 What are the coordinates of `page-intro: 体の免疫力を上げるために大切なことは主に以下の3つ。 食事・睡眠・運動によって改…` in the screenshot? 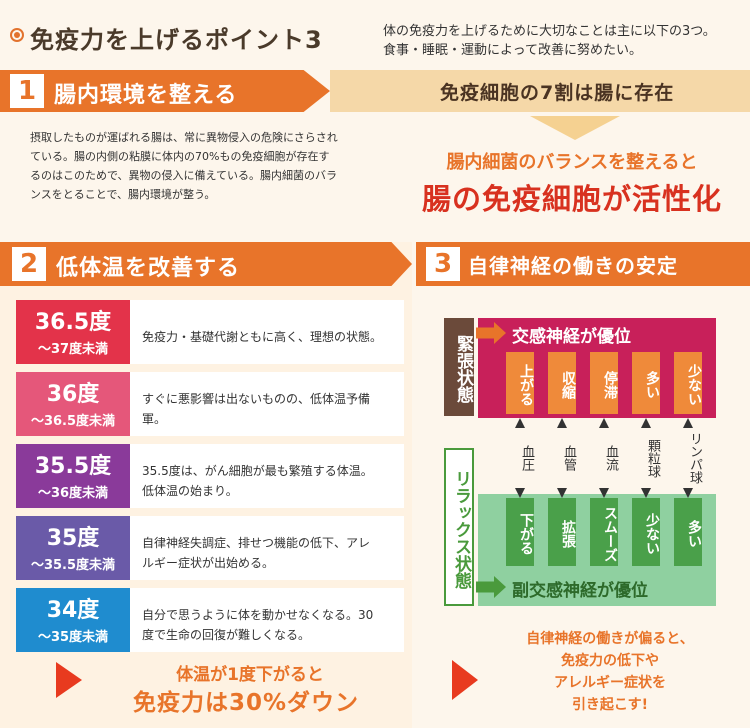 It's located at (549, 41).